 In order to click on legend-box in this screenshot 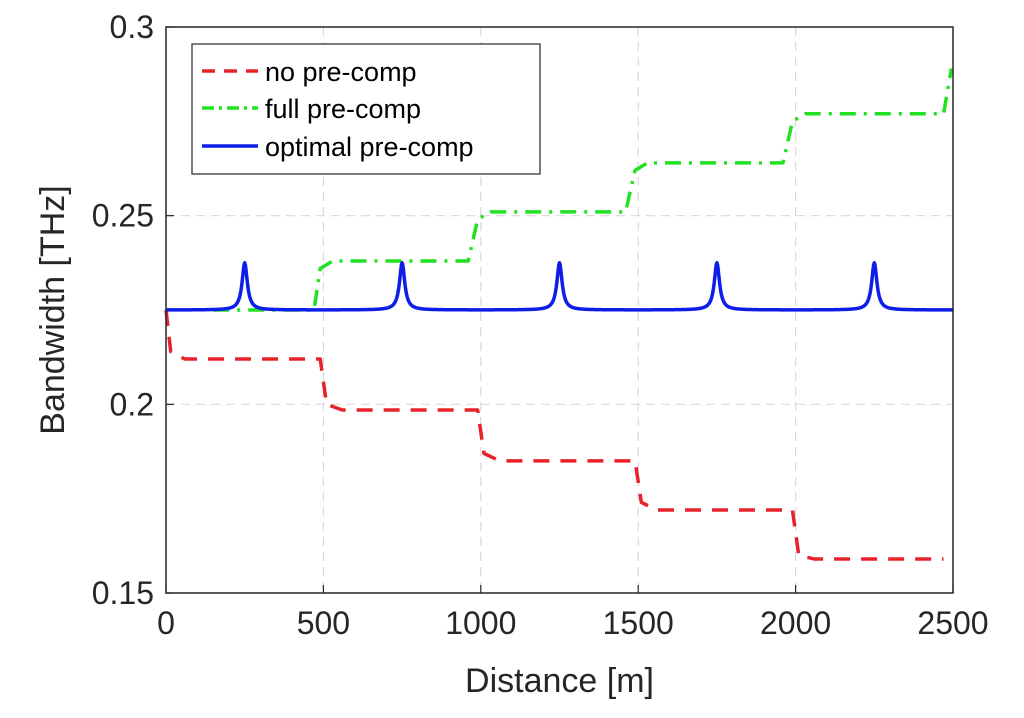, I will do `click(366, 109)`.